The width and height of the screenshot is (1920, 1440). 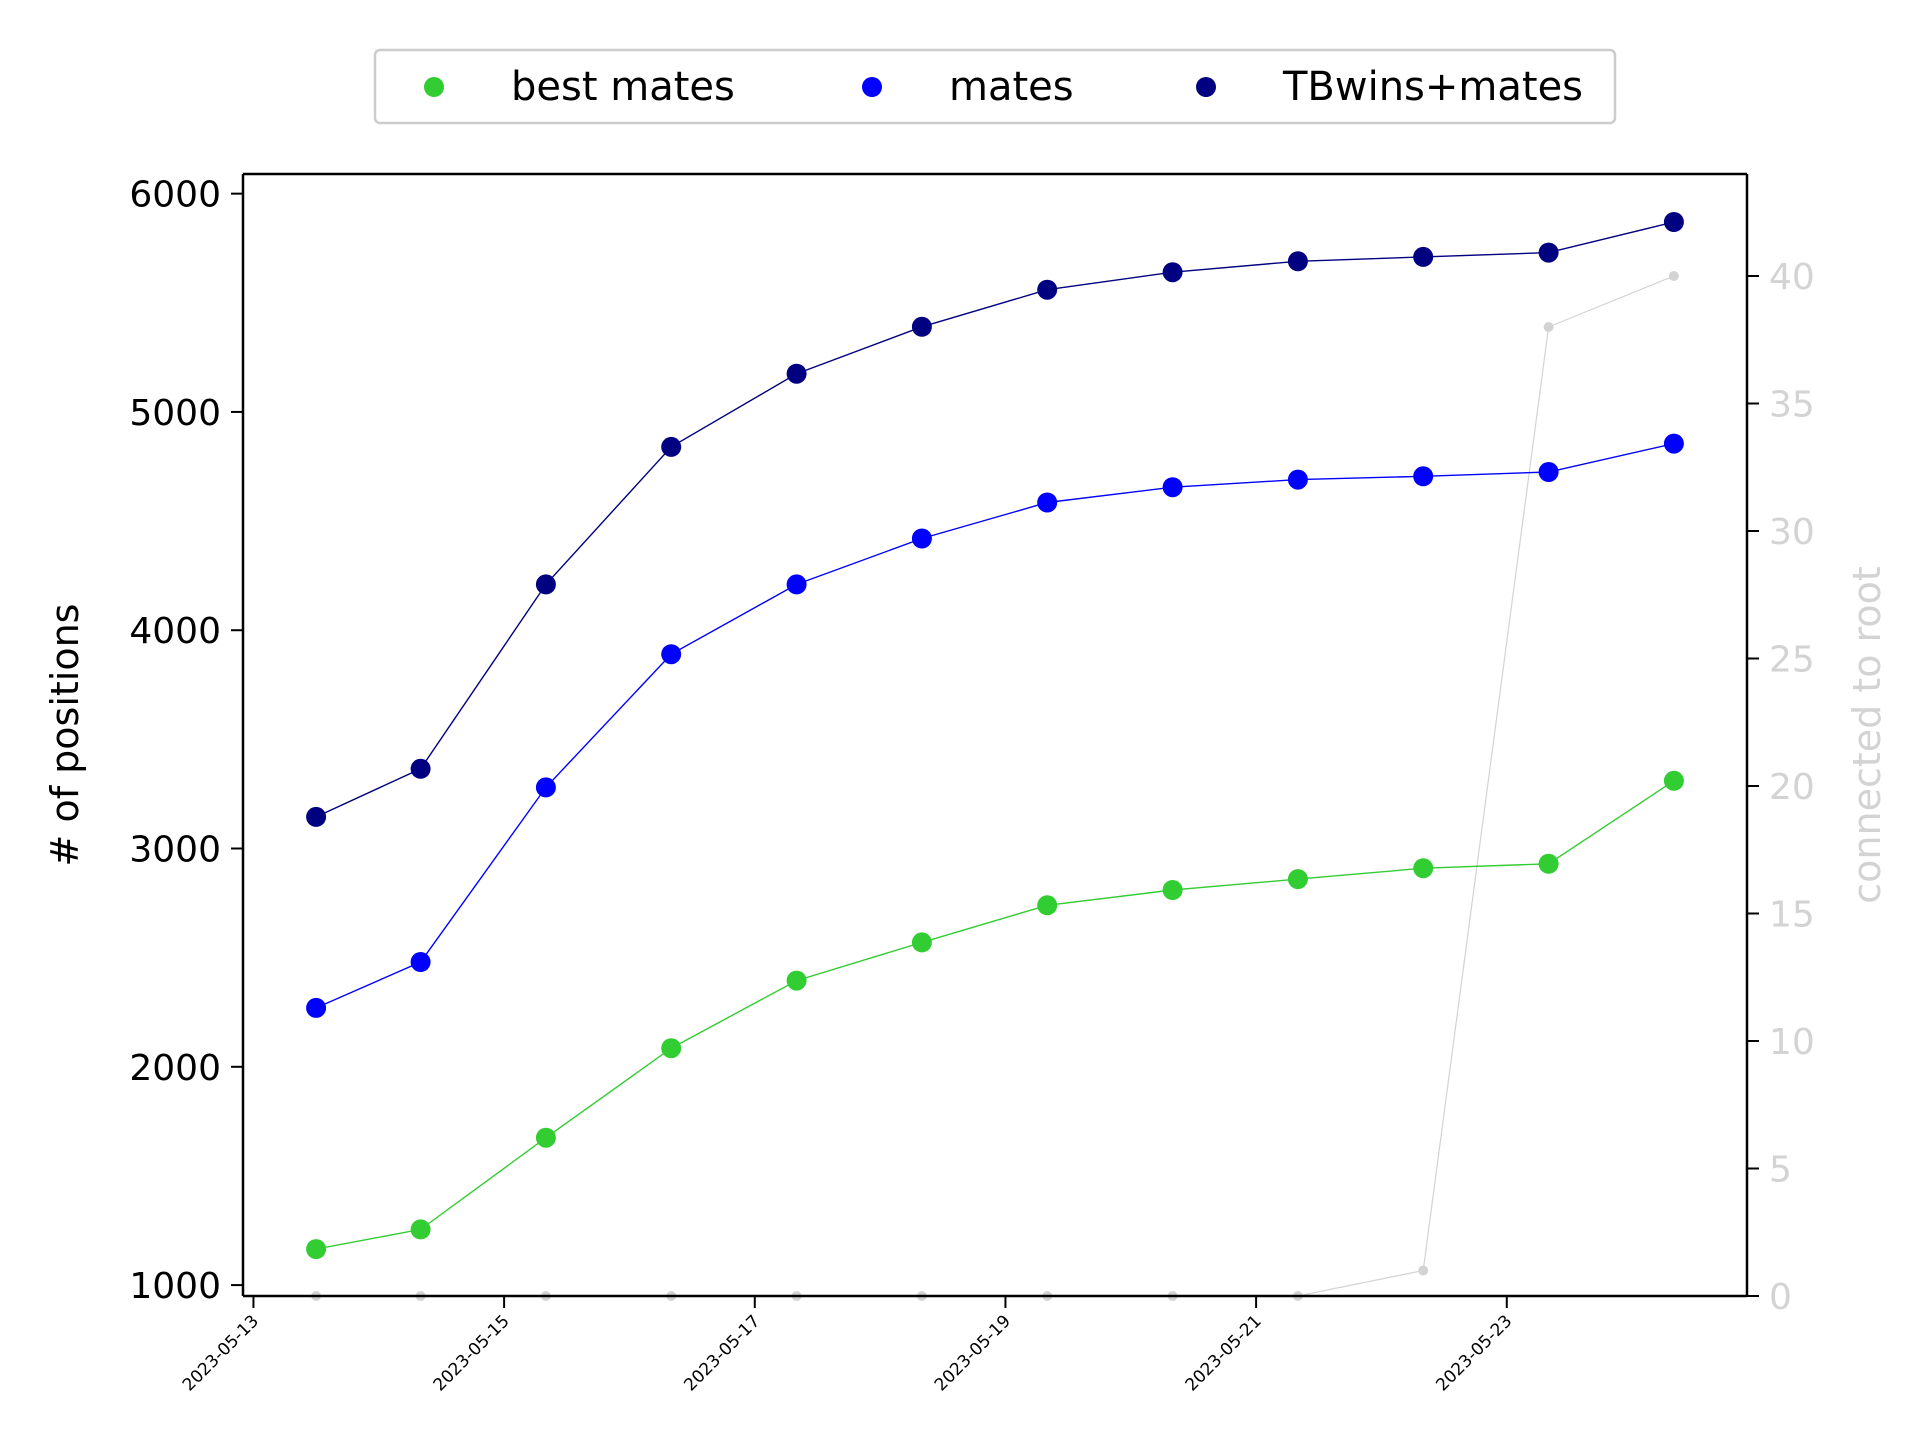 I want to click on y-tick-label-left: 6000, so click(x=175, y=195).